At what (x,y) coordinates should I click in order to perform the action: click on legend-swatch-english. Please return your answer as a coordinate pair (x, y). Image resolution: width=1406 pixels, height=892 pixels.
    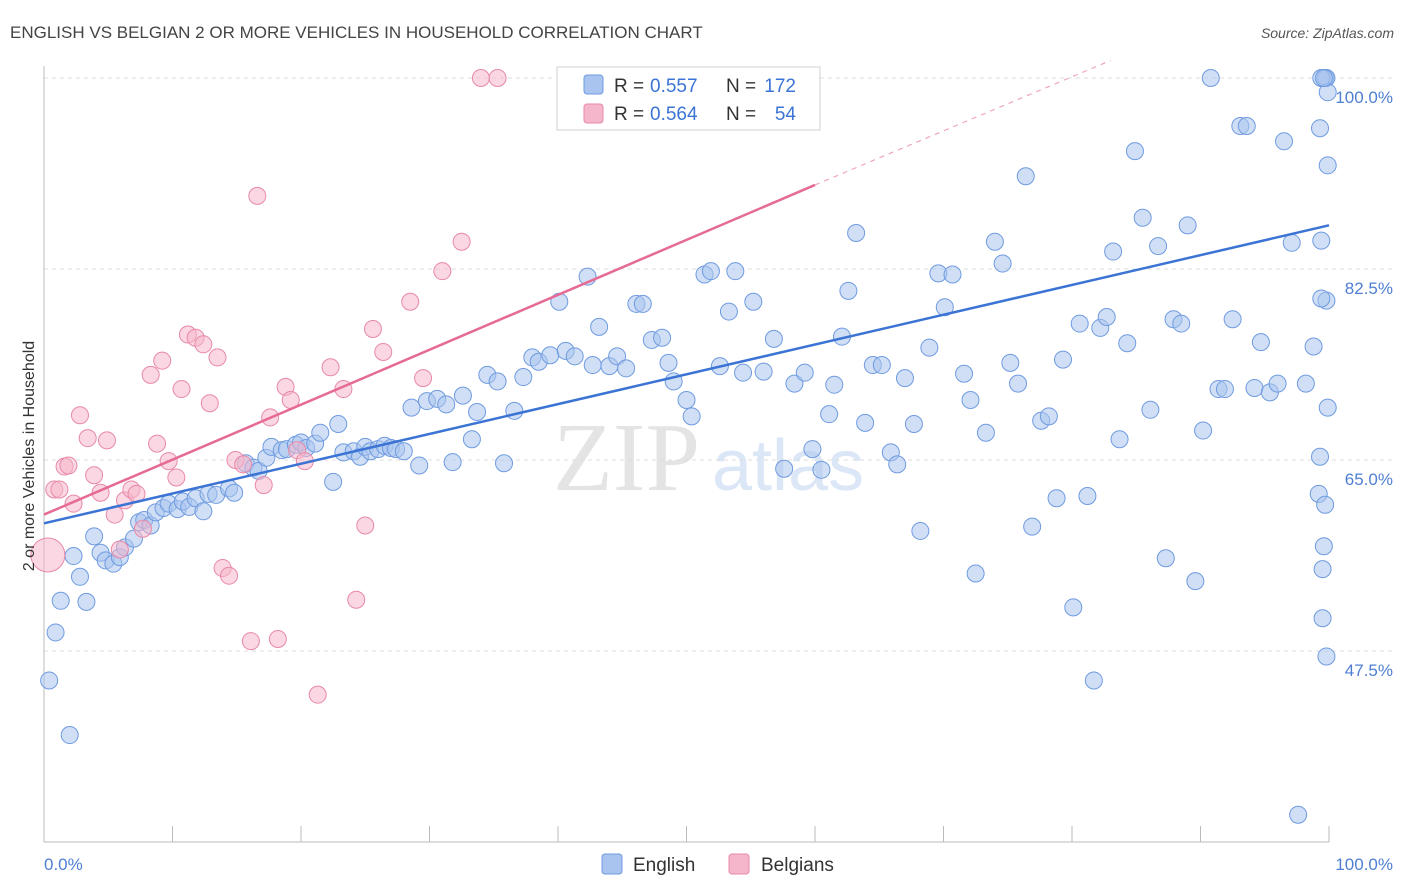
    Looking at the image, I should click on (593, 84).